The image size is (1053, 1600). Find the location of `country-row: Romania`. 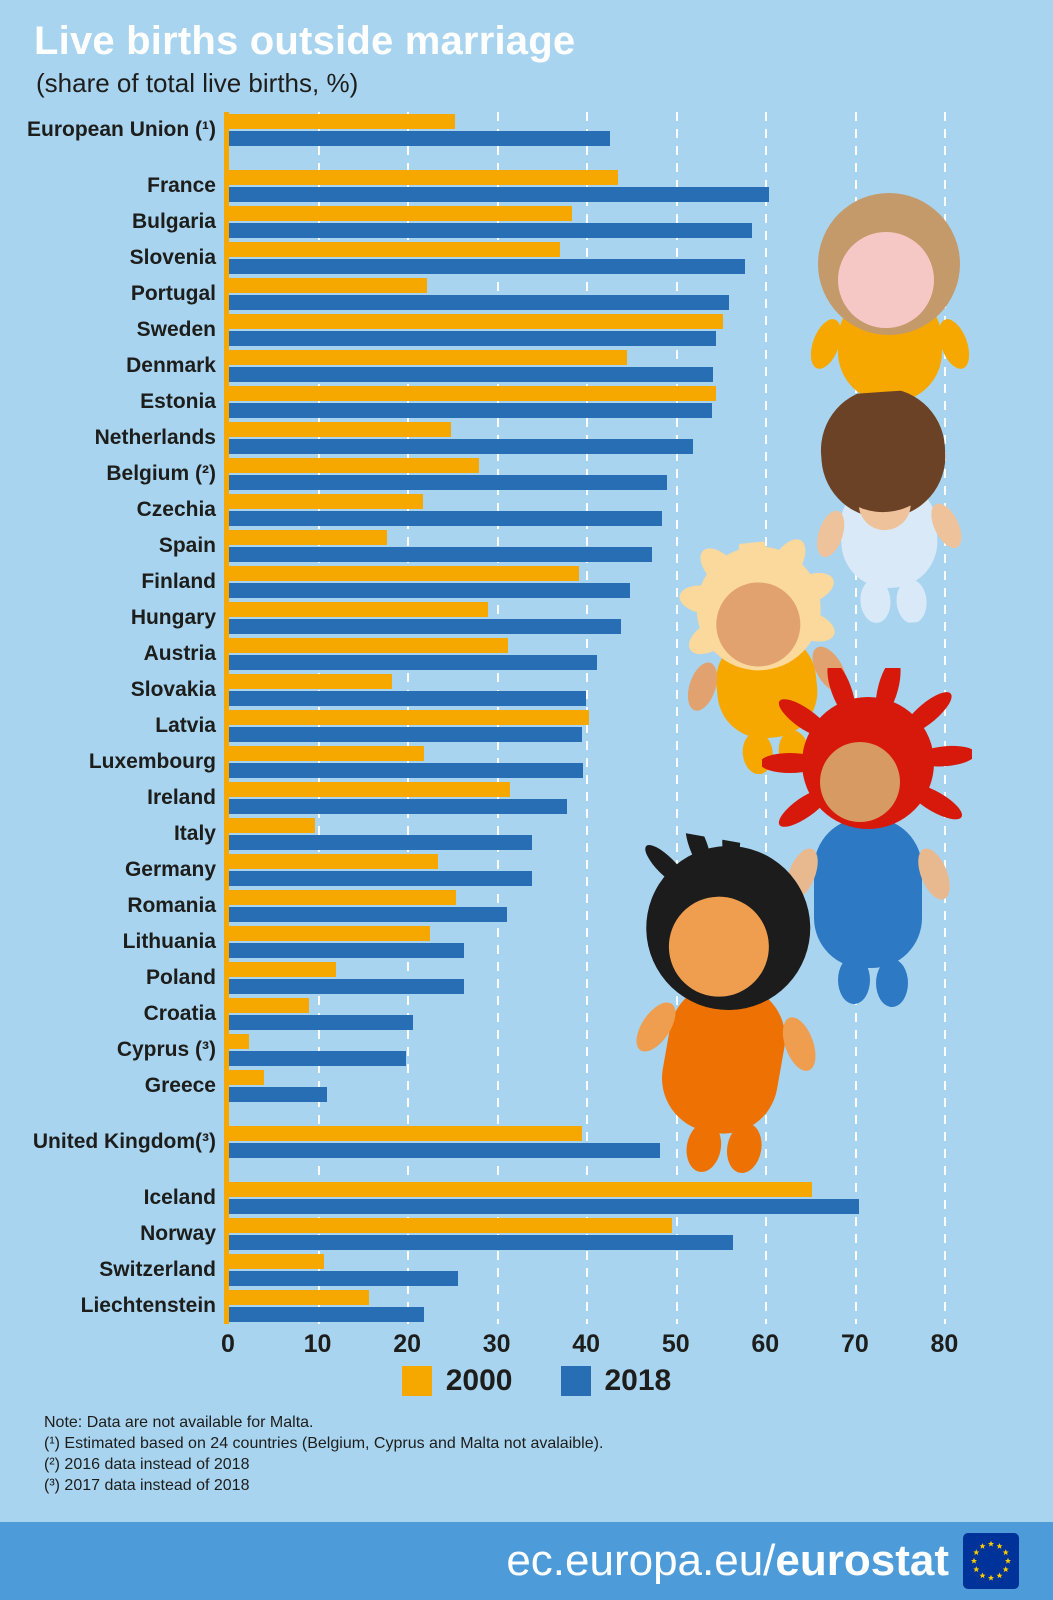

country-row: Romania is located at coordinates (512, 906).